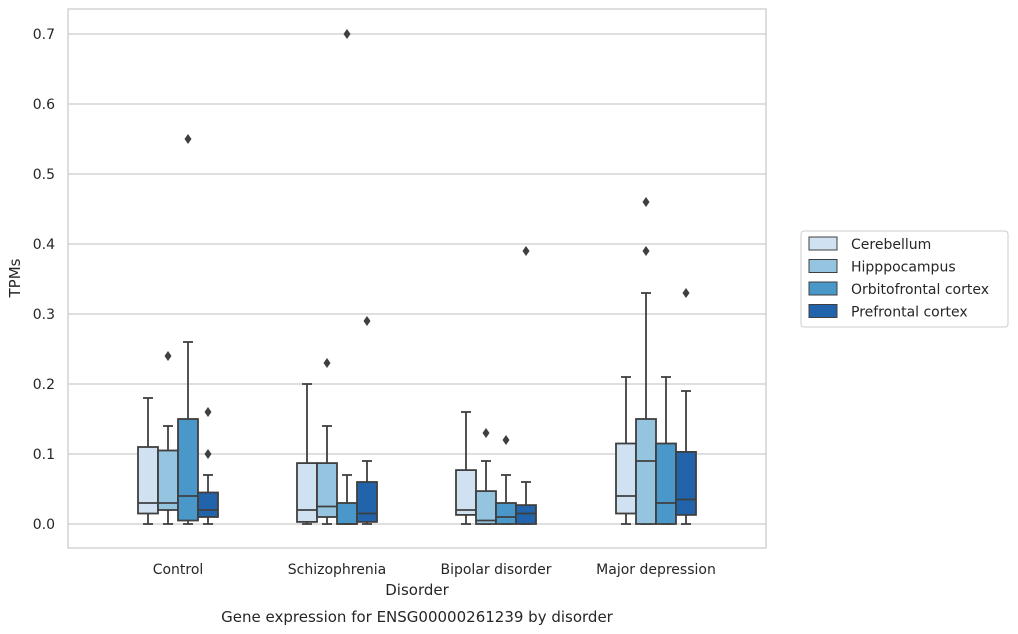 This screenshot has height=634, width=1018. What do you see at coordinates (920, 290) in the screenshot?
I see `legend-label: Orbitofrontal cortex` at bounding box center [920, 290].